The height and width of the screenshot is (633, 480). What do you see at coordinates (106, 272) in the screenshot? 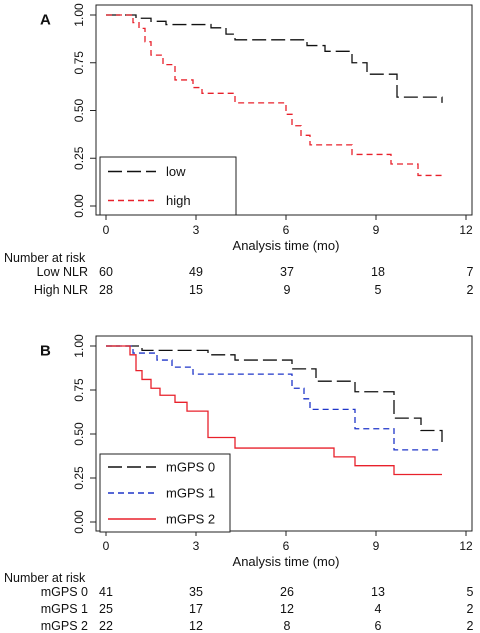
I see `risk-count: 60` at bounding box center [106, 272].